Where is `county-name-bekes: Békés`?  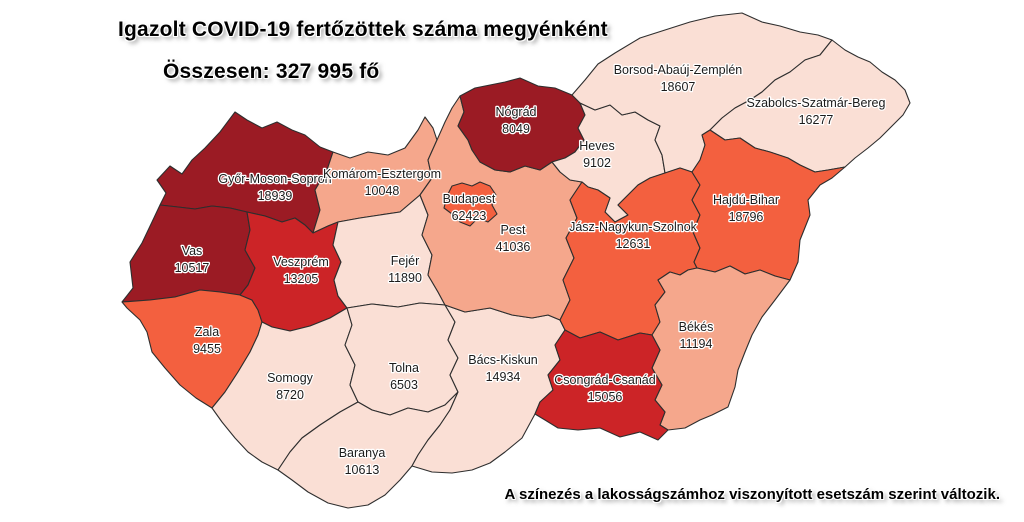 county-name-bekes: Békés is located at coordinates (696, 327).